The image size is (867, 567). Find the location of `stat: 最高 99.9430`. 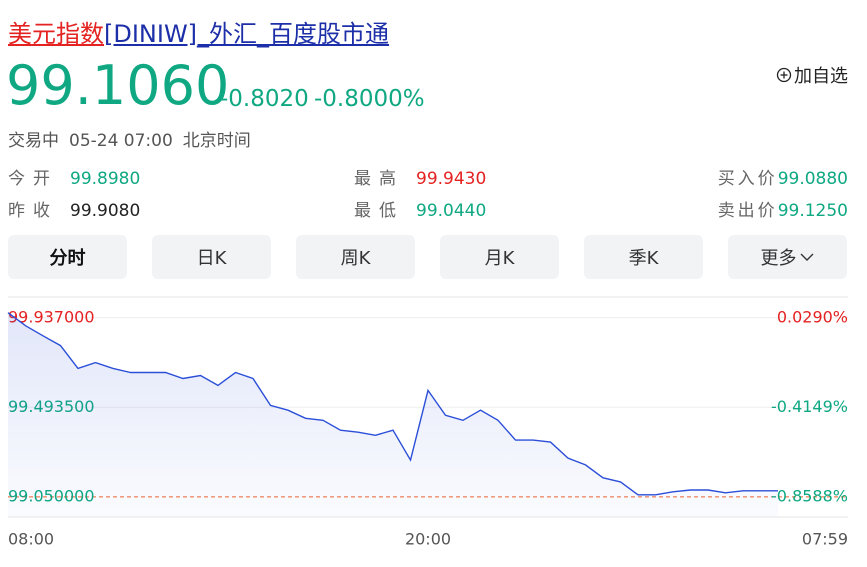

stat: 最高 99.9430 is located at coordinates (420, 176).